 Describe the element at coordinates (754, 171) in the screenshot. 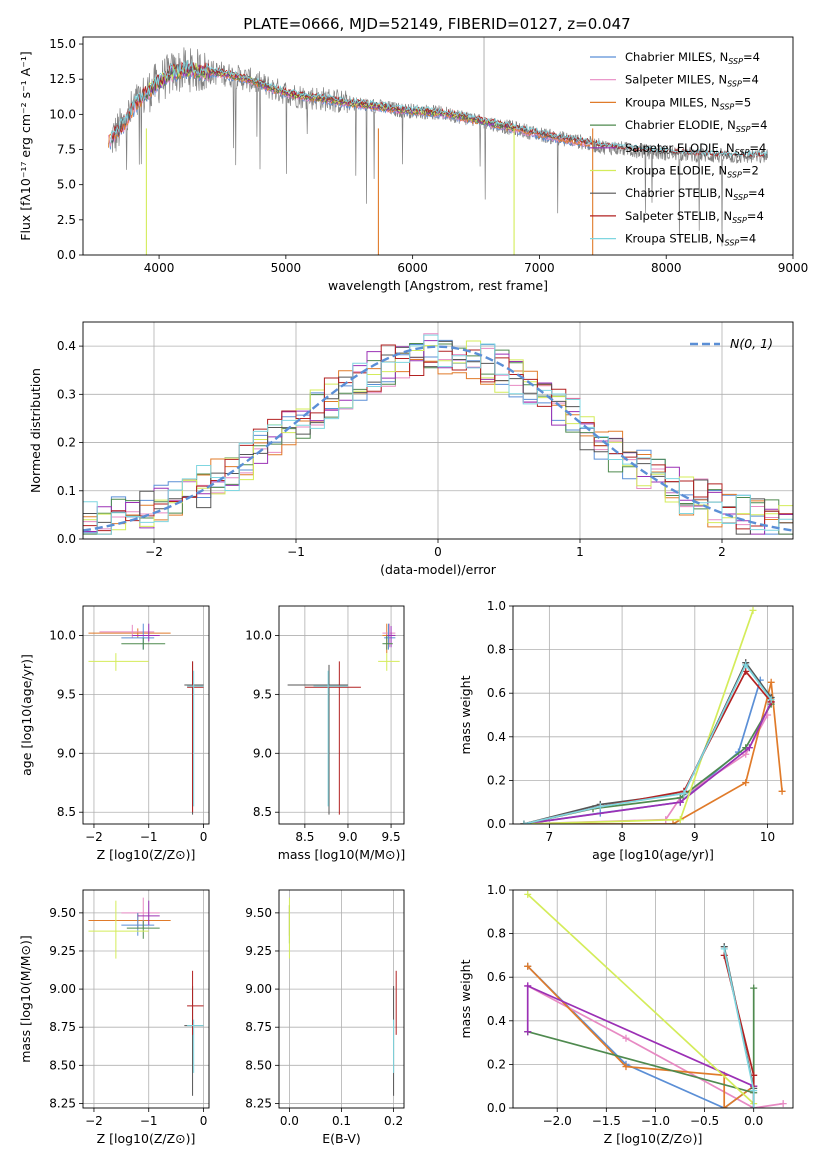

I see `legend-nssp-value: 2` at that location.